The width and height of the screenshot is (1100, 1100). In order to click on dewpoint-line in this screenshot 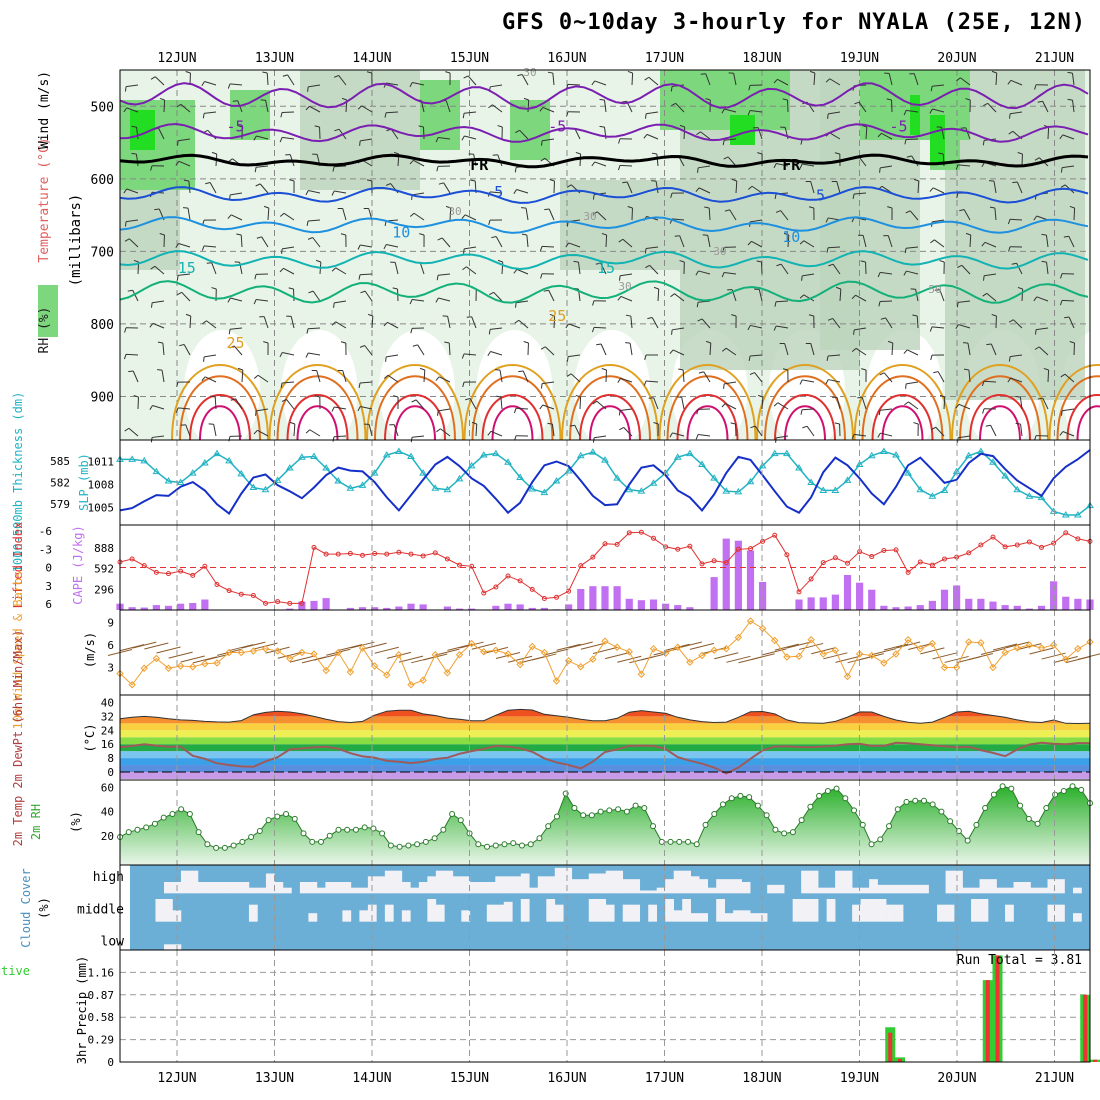, I will do `click(604, 758)`.